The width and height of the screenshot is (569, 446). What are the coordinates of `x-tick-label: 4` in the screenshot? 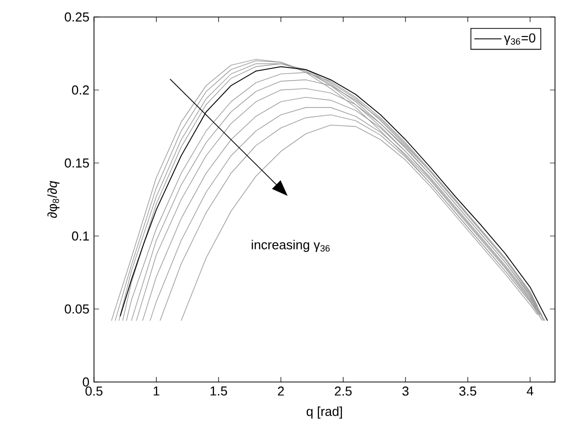 It's located at (530, 391).